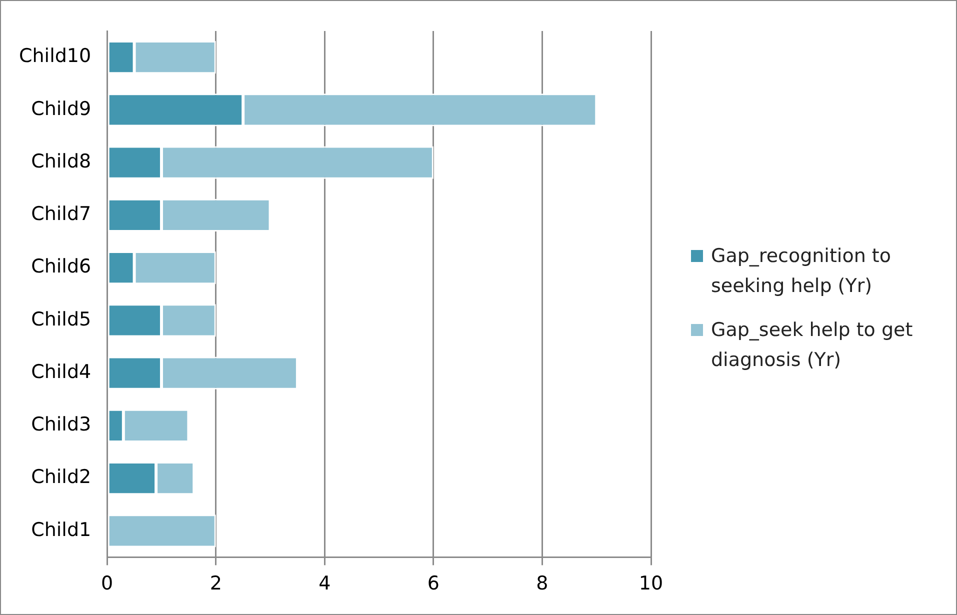 This screenshot has height=615, width=957. Describe the element at coordinates (61, 425) in the screenshot. I see `y-tick-label: Child3` at that location.